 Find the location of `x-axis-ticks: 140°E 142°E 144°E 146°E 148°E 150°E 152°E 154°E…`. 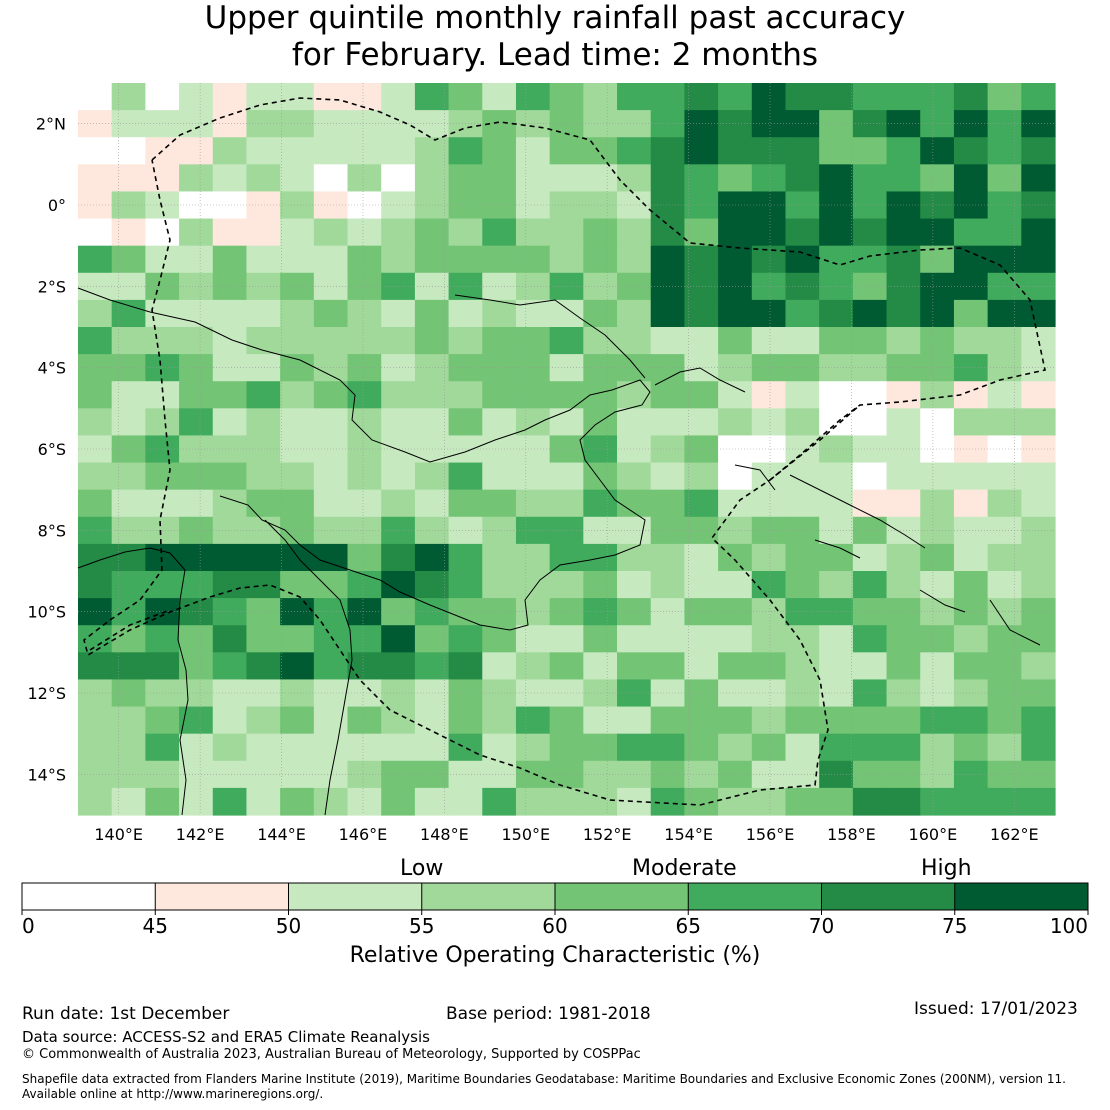

x-axis-ticks: 140°E 142°E 144°E 146°E 148°E 150°E 152°E 154°E… is located at coordinates (566, 834).